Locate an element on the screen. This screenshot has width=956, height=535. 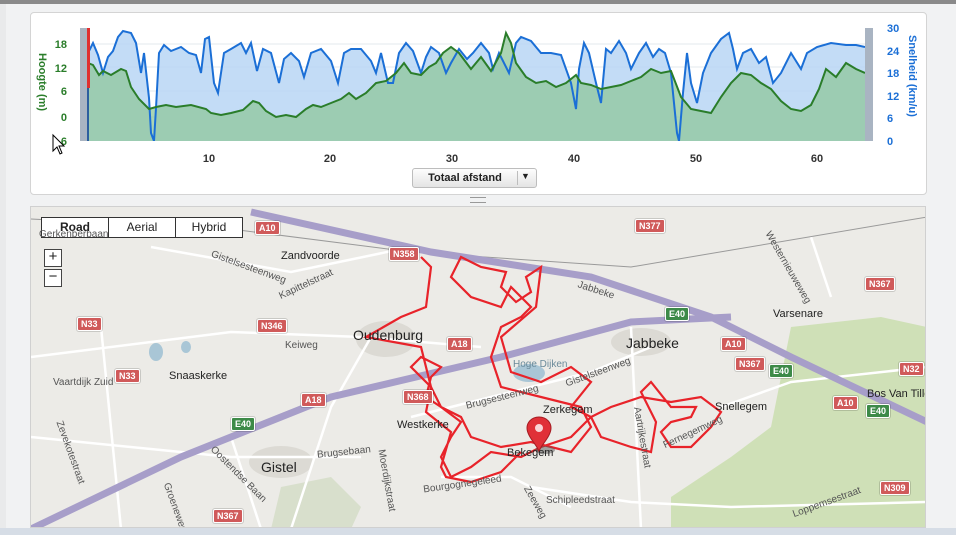
right-axis-title: Snelheid (km/u) is located at coordinates (912, 76).